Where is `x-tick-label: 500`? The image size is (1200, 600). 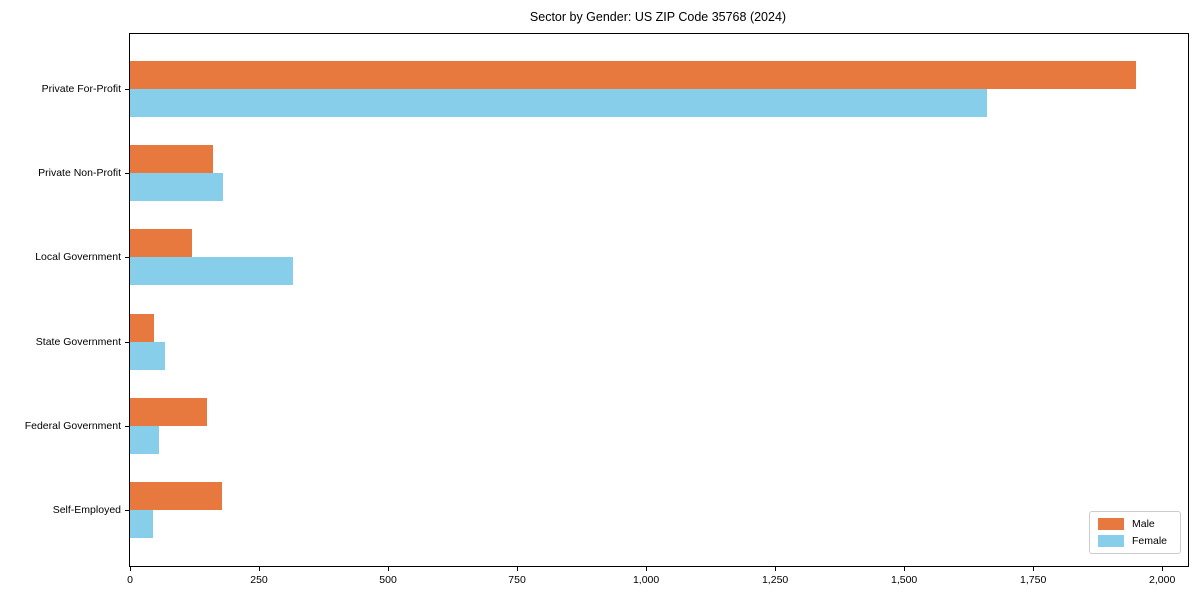
x-tick-label: 500 is located at coordinates (388, 580).